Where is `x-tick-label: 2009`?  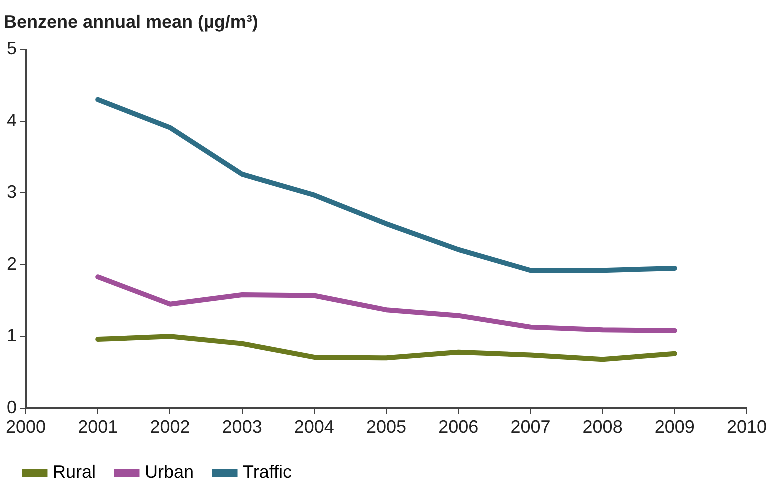
x-tick-label: 2009 is located at coordinates (674, 427).